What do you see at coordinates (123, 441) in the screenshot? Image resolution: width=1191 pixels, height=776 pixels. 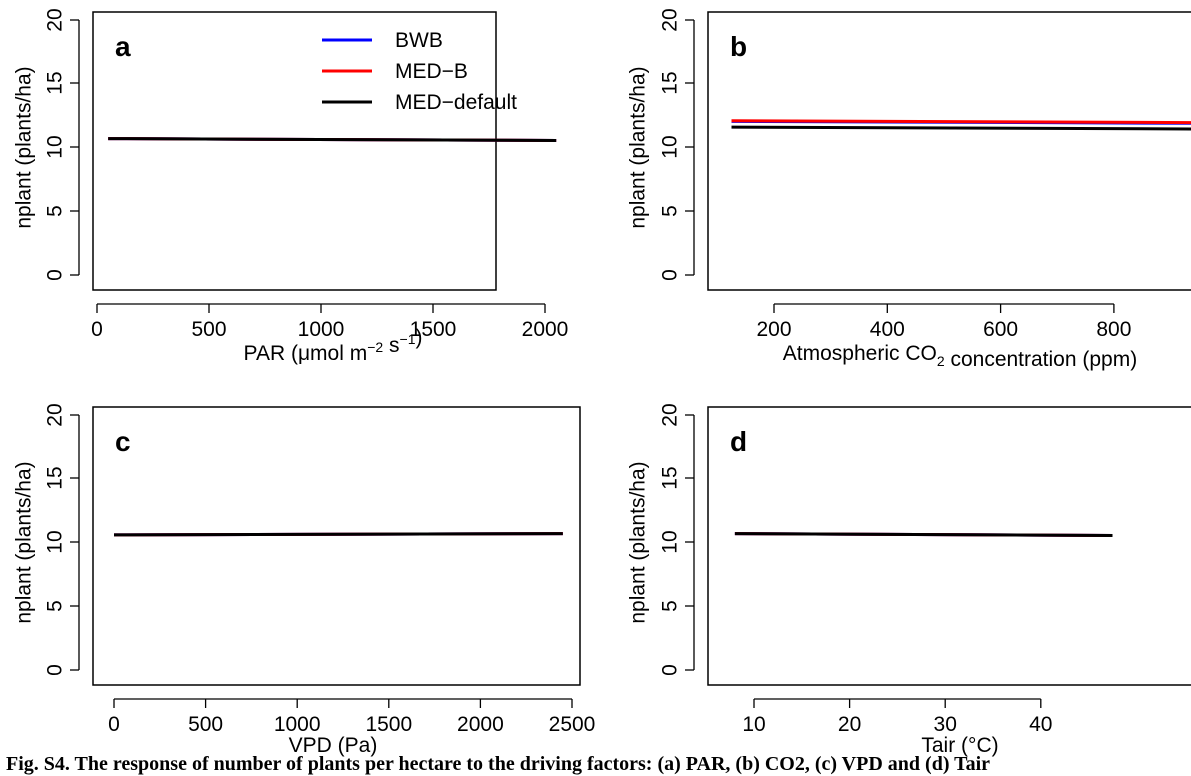 I see `panel-label: c` at bounding box center [123, 441].